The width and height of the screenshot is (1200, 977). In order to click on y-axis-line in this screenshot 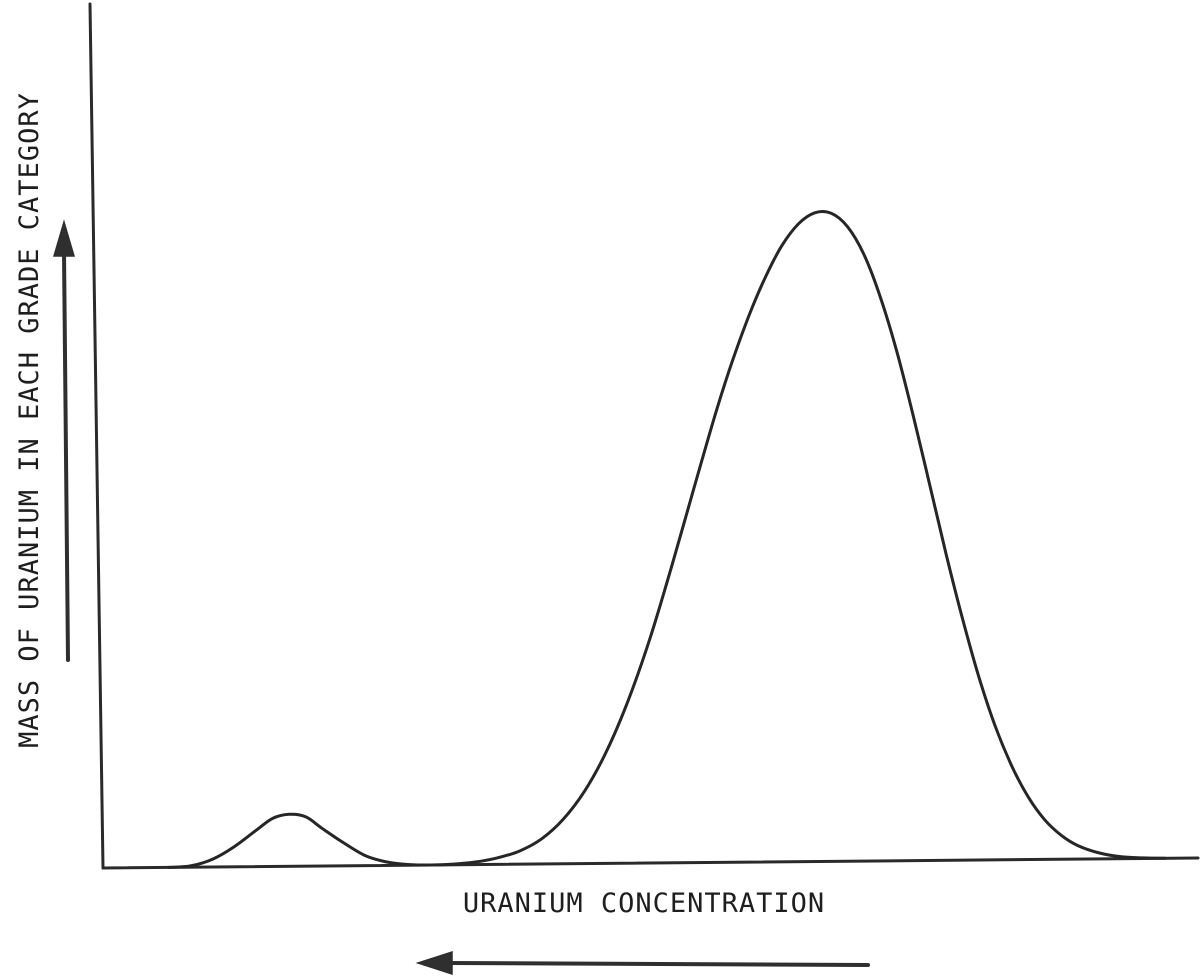, I will do `click(96, 436)`.